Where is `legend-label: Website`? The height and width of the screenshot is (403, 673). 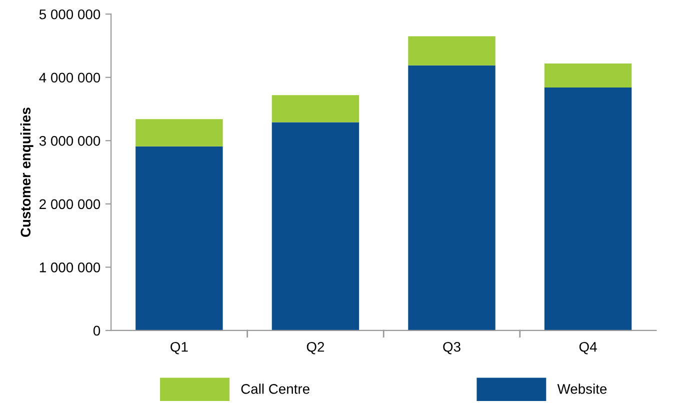
legend-label: Website is located at coordinates (582, 389).